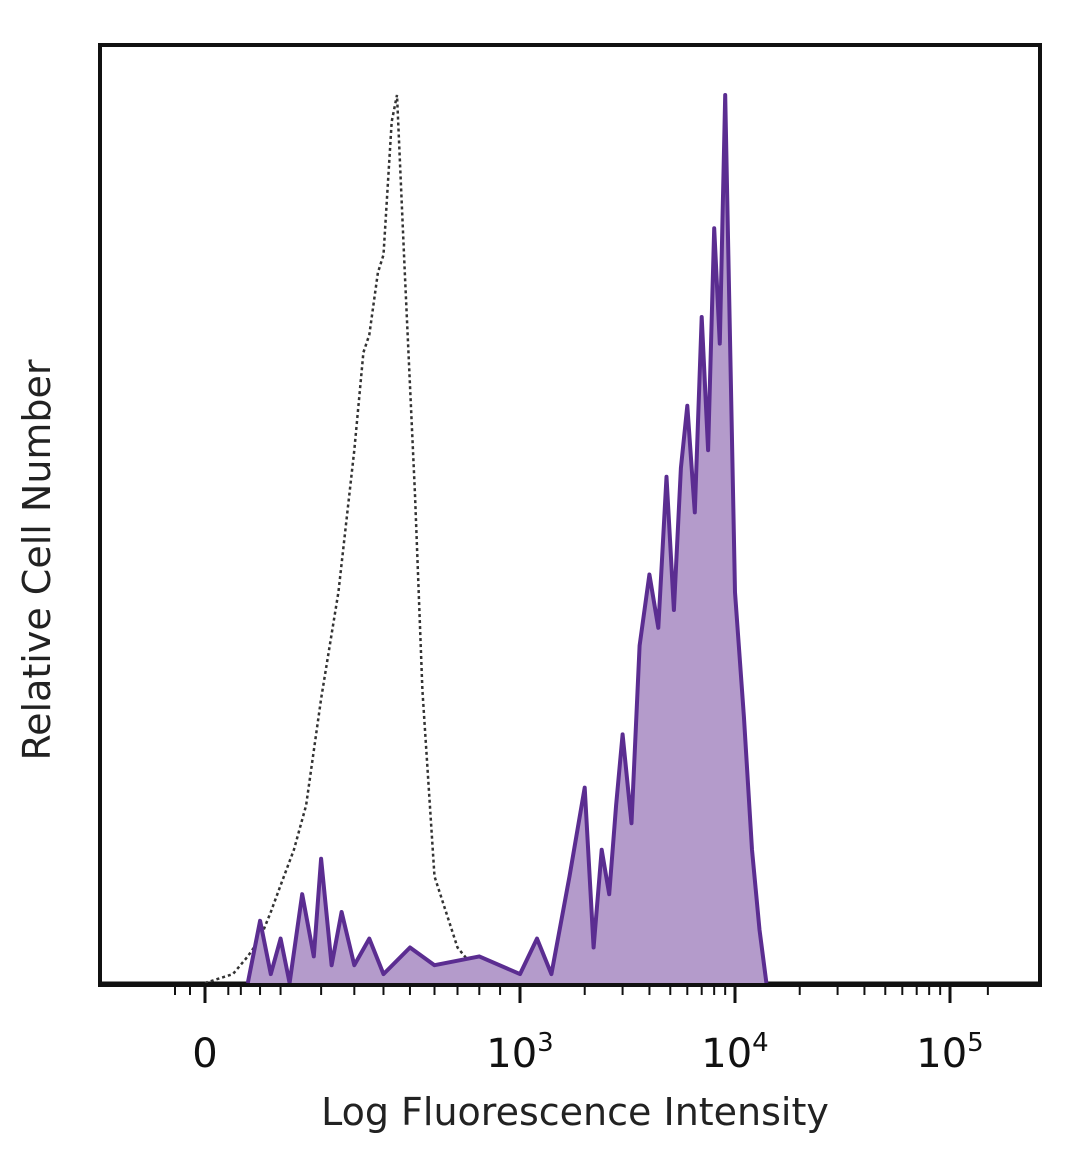  What do you see at coordinates (949, 1052) in the screenshot?
I see `x-tick-label: 105` at bounding box center [949, 1052].